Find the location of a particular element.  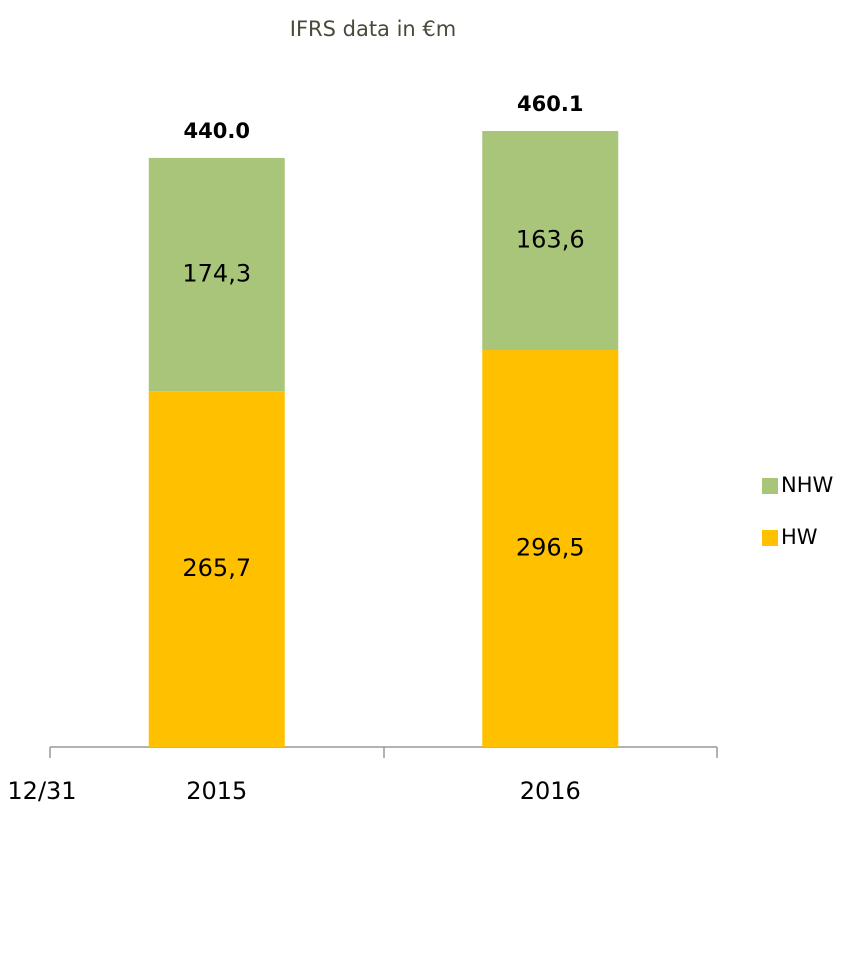

data-label: 163,6 is located at coordinates (550, 240).